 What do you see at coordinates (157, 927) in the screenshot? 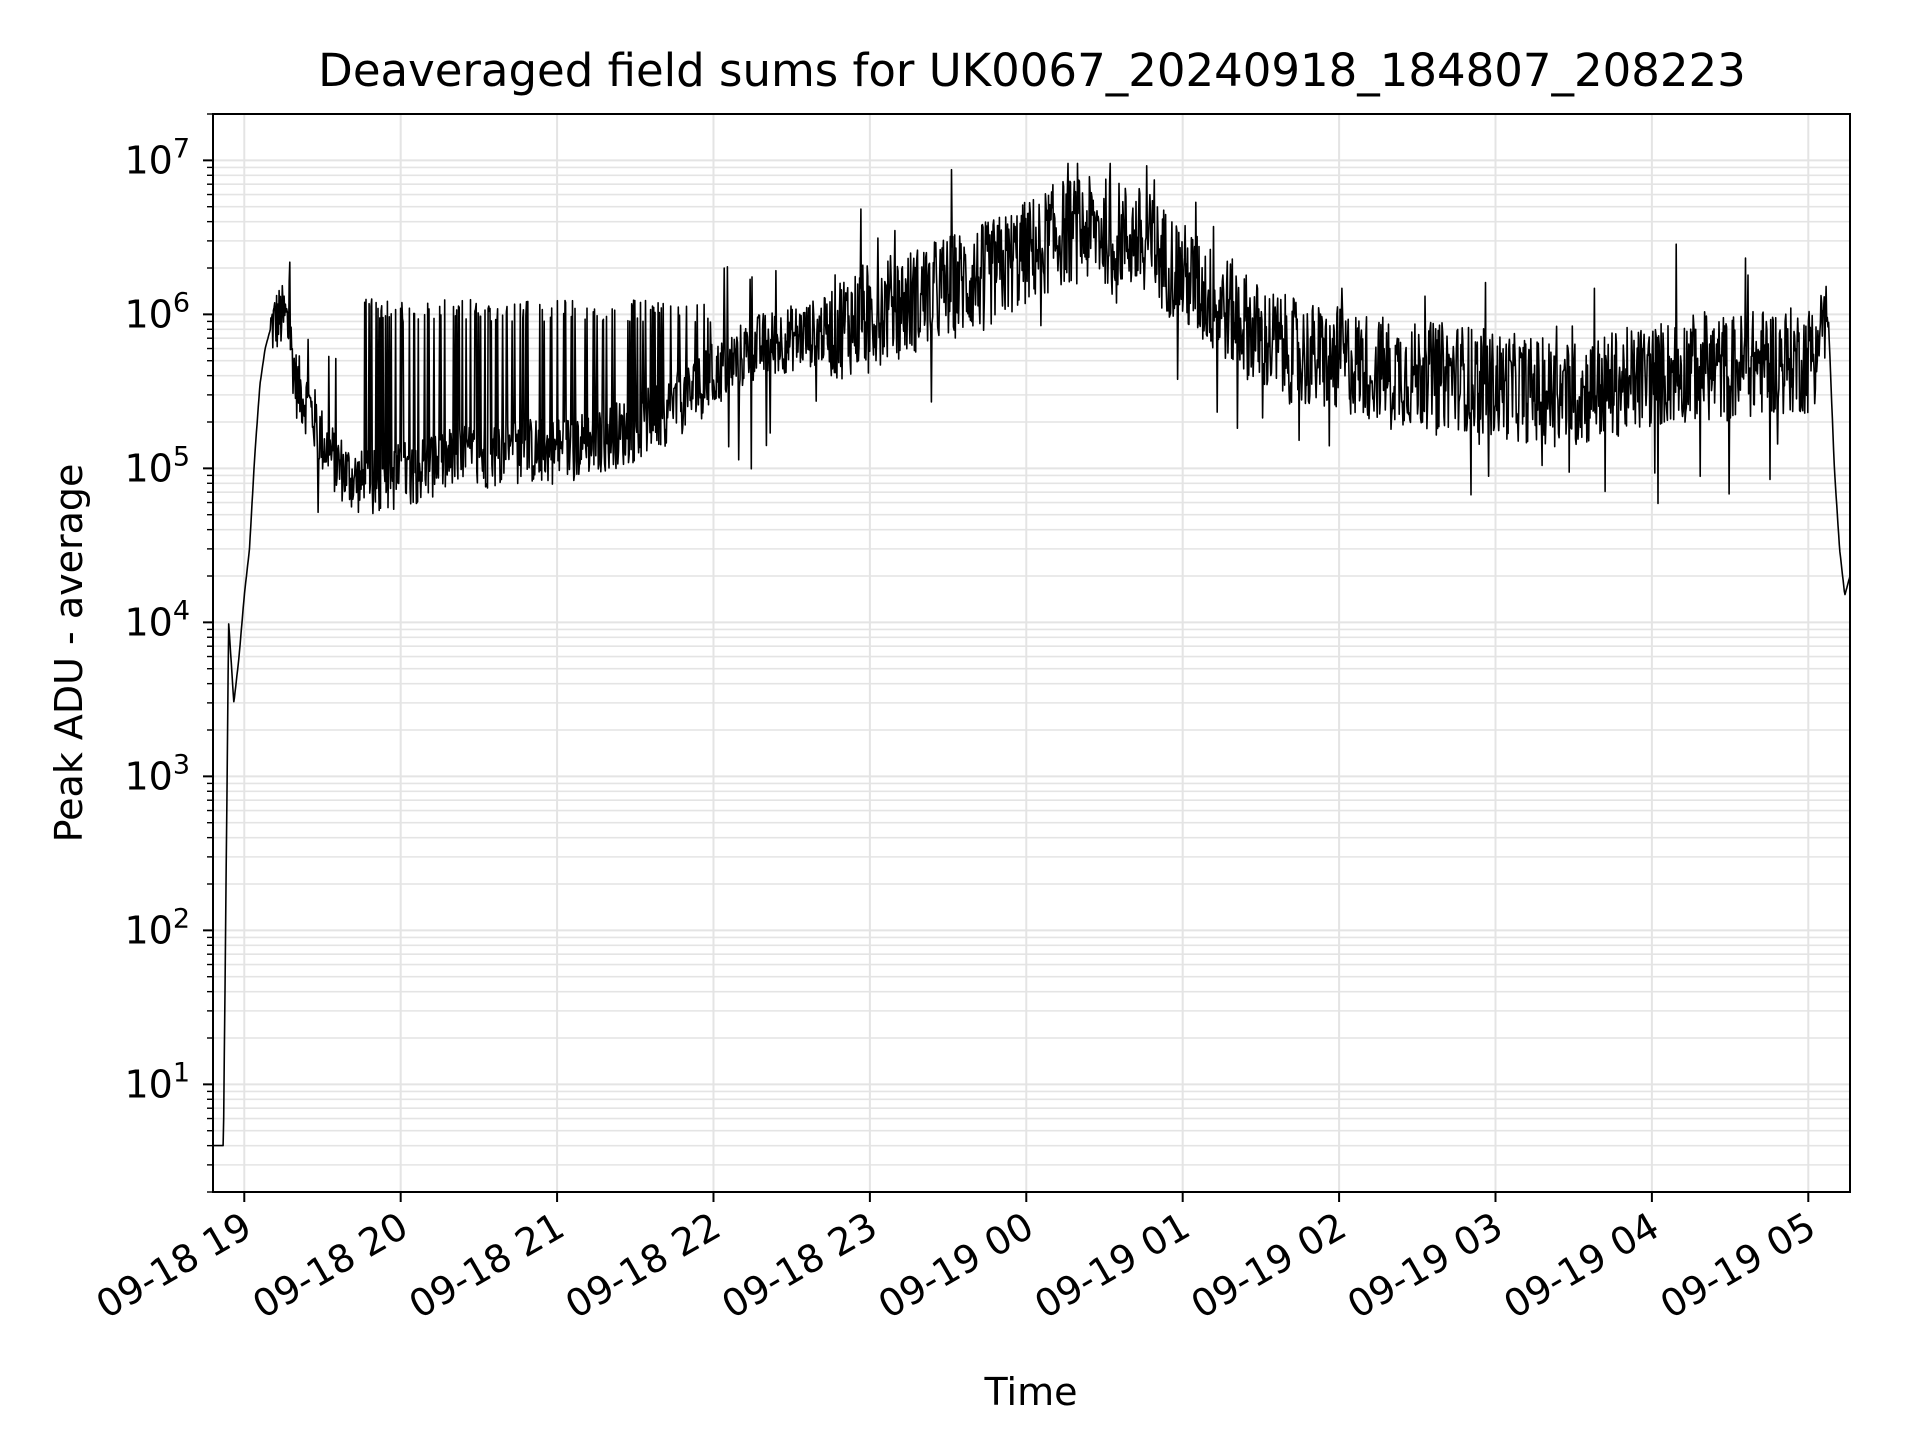
I see `y-tick-label: 102` at bounding box center [157, 927].